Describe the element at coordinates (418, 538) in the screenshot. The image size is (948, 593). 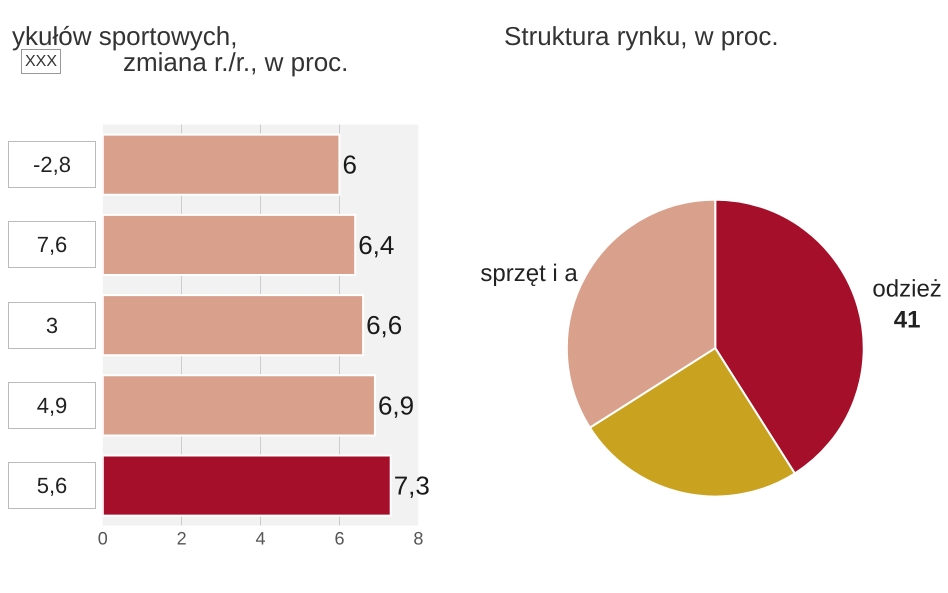
I see `x-tick-label: 8` at that location.